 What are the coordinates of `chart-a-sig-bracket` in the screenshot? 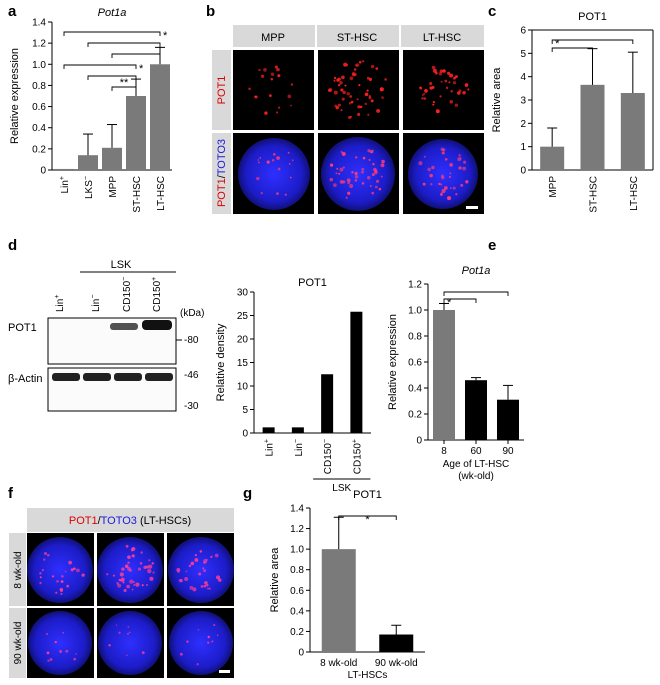 It's located at (124, 44).